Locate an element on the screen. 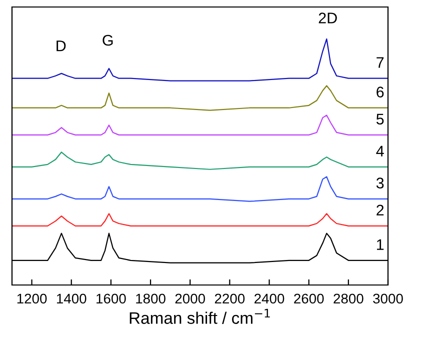 Image resolution: width=422 pixels, height=346 pixels. x-tick-label: 1800 is located at coordinates (151, 299).